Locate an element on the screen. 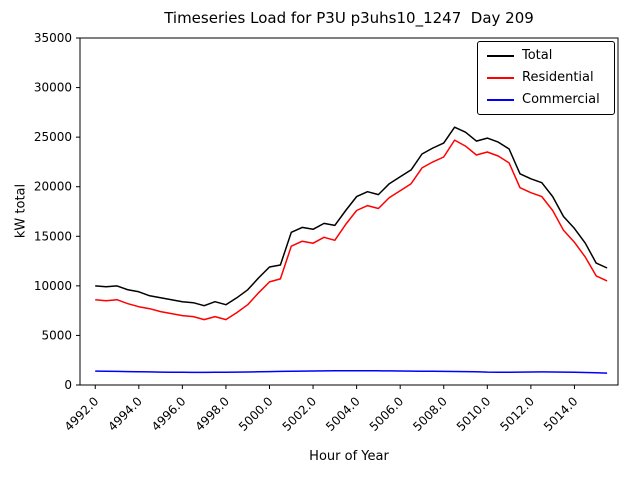  svg-text: 0 is located at coordinates (68, 385).